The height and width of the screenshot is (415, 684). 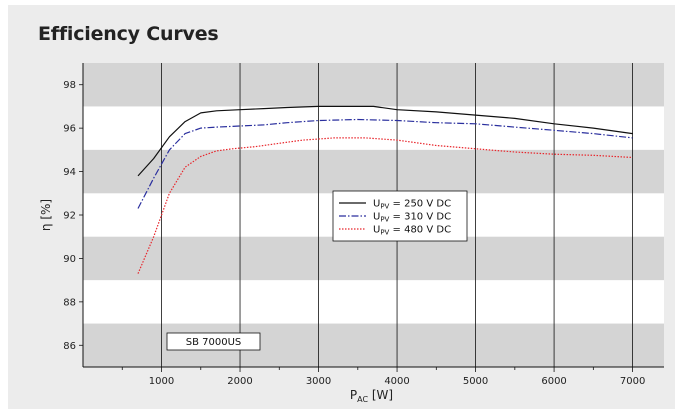 What do you see at coordinates (632, 381) in the screenshot?
I see `x-tick-label: 7000` at bounding box center [632, 381].